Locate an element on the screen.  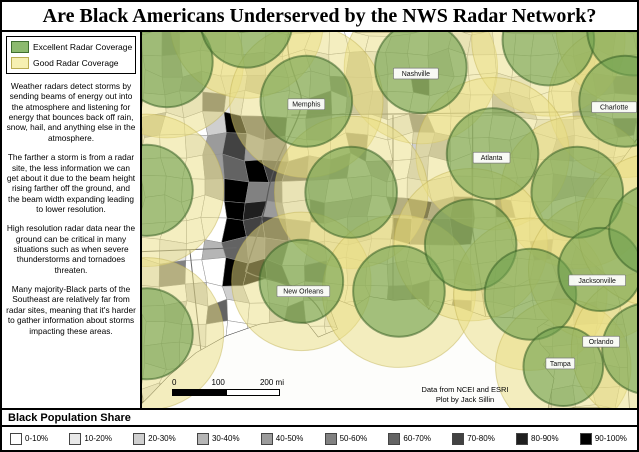
svg-text: Memphis is located at coordinates (306, 105).